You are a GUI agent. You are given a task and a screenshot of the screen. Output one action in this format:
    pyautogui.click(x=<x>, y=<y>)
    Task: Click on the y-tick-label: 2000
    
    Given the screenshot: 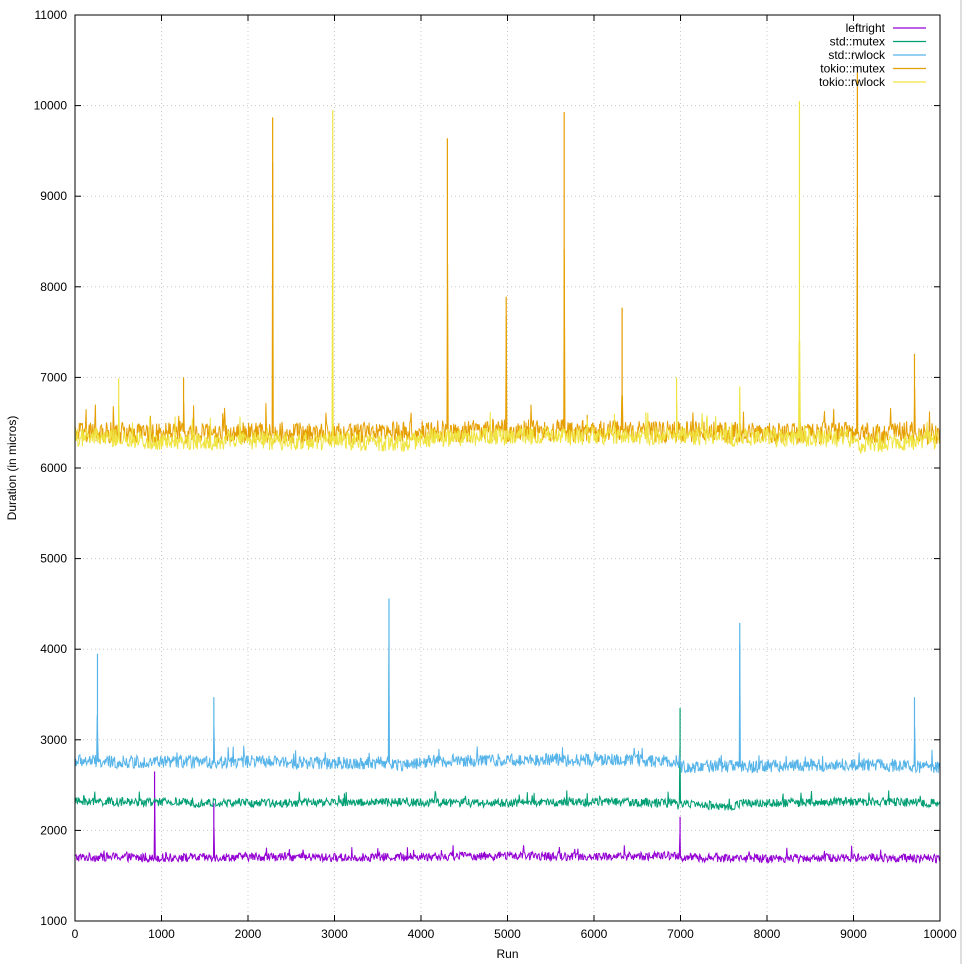 What is the action you would take?
    pyautogui.click(x=53, y=830)
    